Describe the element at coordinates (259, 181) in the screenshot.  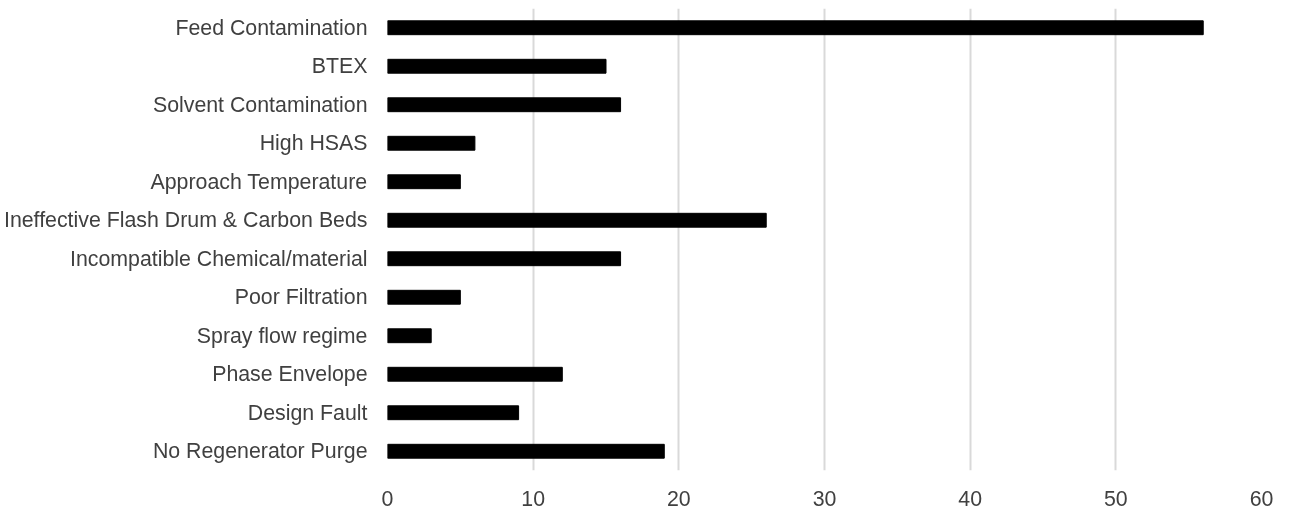
I see `y-tick-label: Approach Temperature` at that location.